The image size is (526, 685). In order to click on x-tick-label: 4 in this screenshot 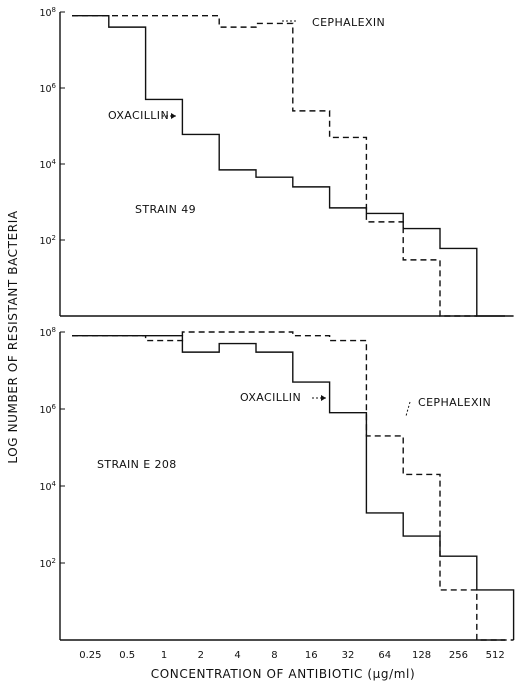, I will do `click(237, 655)`.